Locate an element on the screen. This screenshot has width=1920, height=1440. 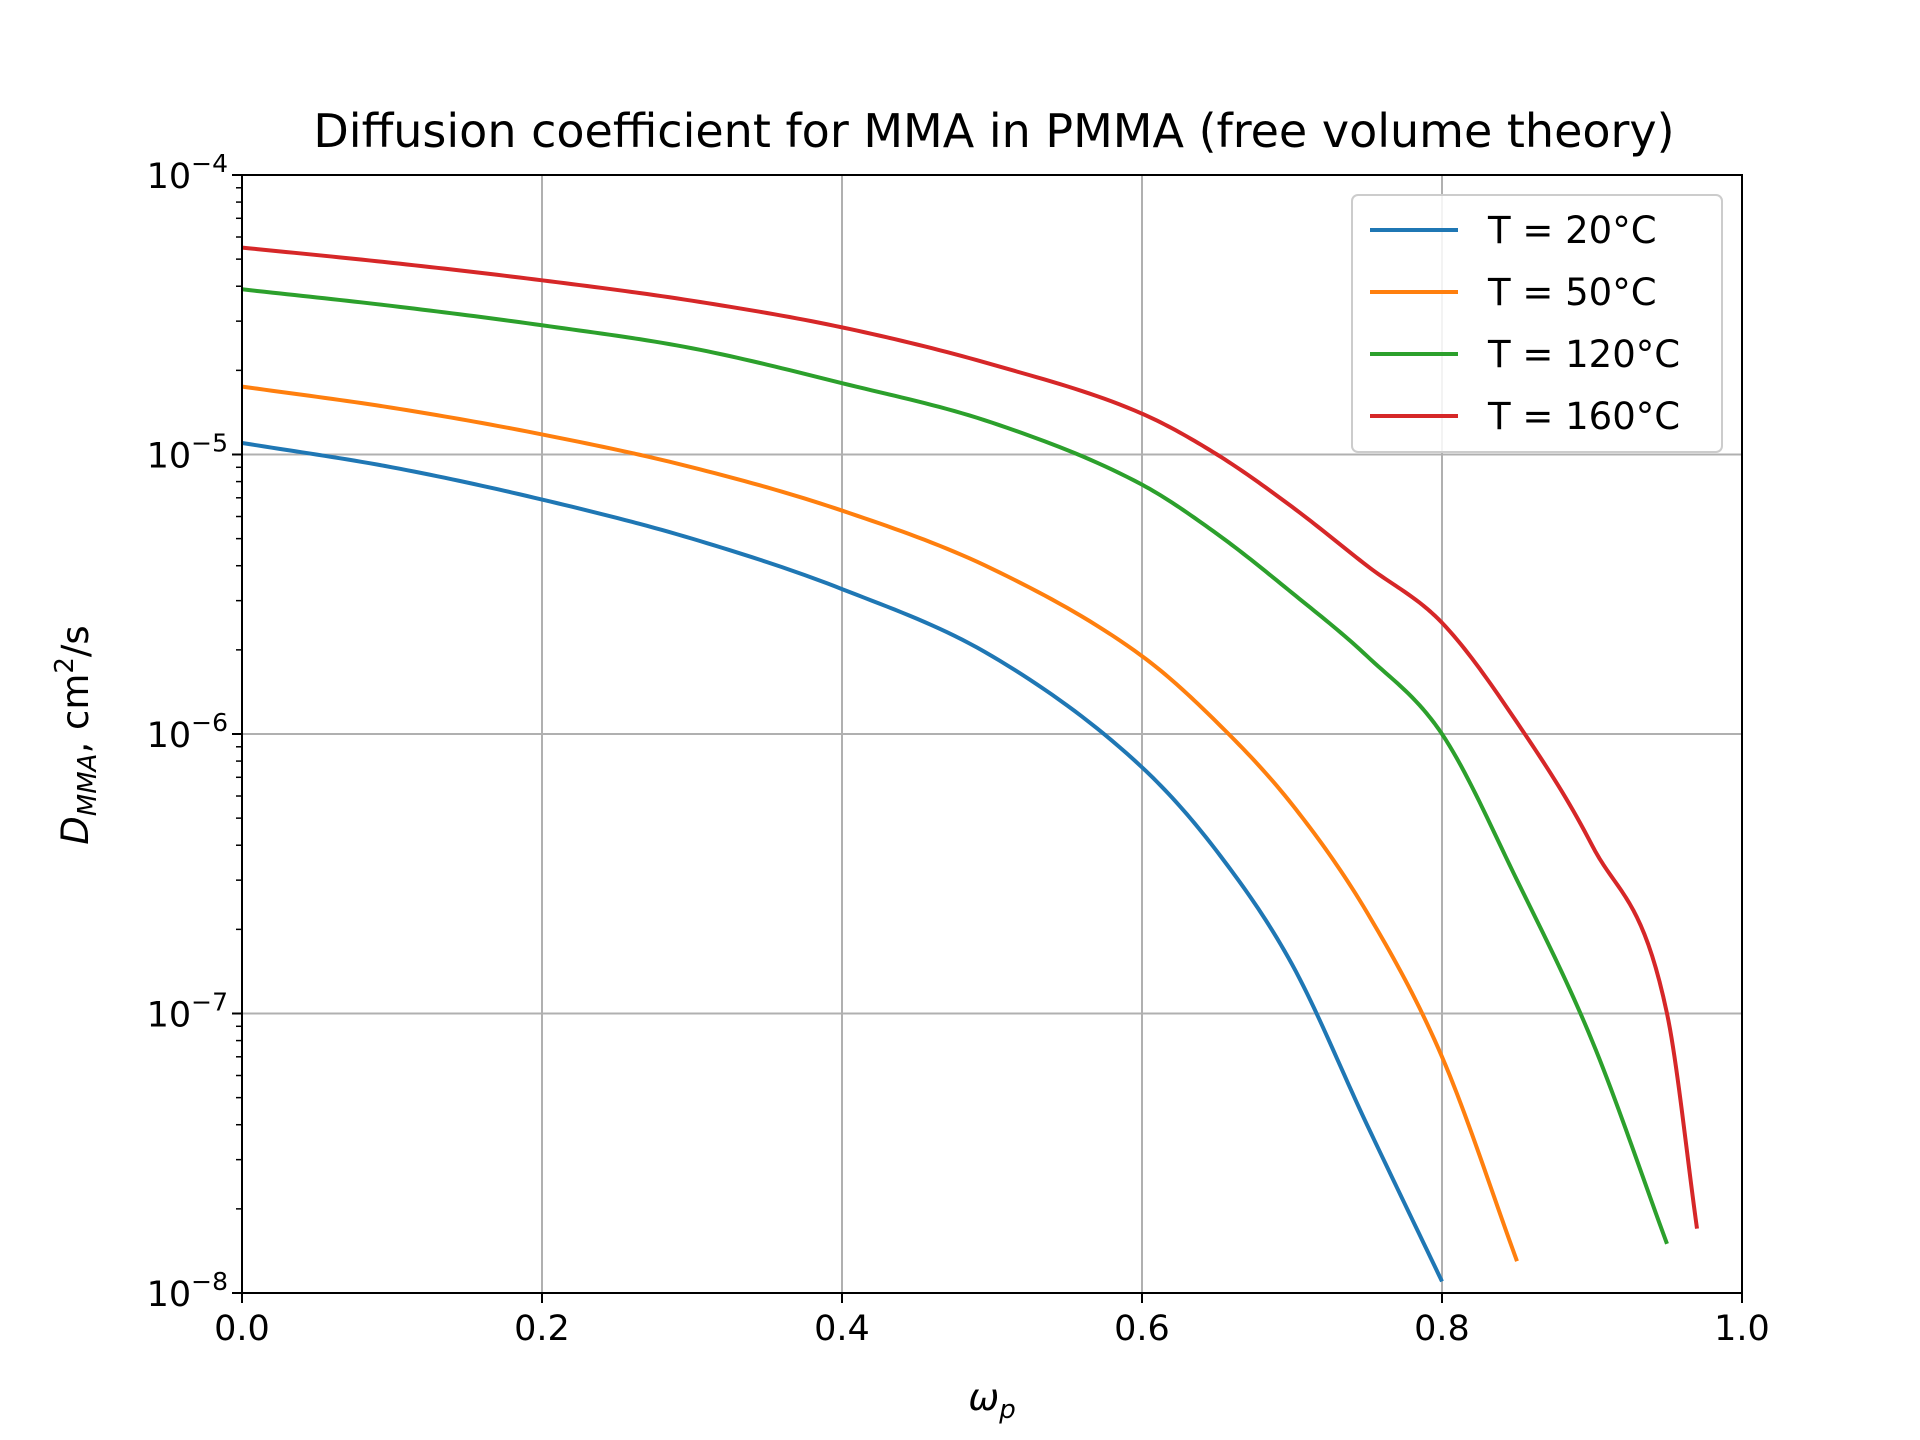
y-tick-exponent: −8 is located at coordinates (209, 1281).